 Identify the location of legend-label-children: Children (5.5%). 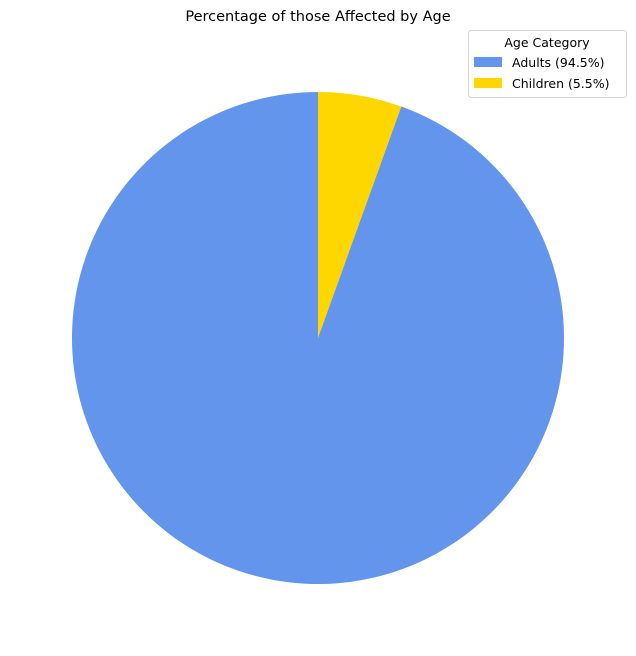
(561, 83).